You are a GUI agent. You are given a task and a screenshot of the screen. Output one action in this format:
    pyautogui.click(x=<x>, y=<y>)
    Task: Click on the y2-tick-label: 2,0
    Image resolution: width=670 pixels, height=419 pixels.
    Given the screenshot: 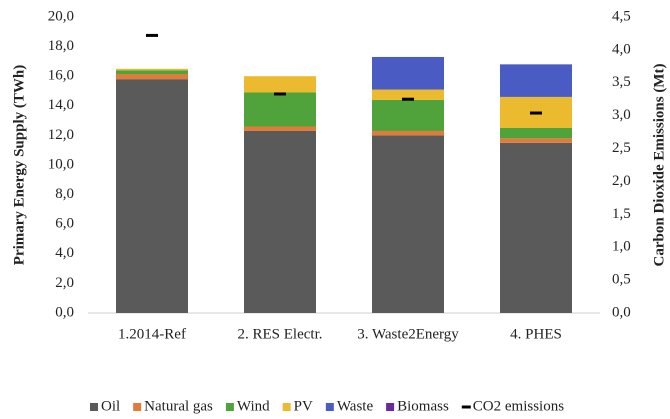 What is the action you would take?
    pyautogui.click(x=621, y=181)
    